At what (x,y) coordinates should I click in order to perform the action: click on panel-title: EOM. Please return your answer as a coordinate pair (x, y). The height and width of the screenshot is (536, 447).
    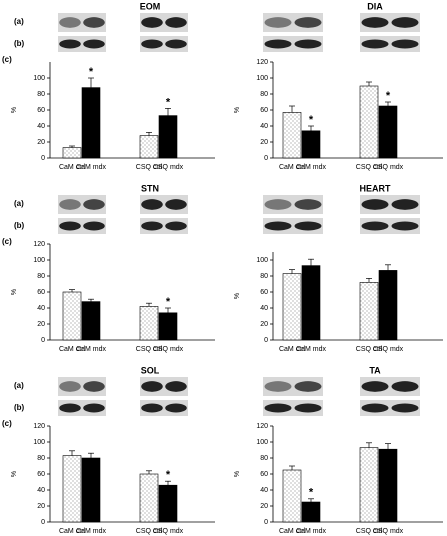
    Looking at the image, I should click on (150, 6).